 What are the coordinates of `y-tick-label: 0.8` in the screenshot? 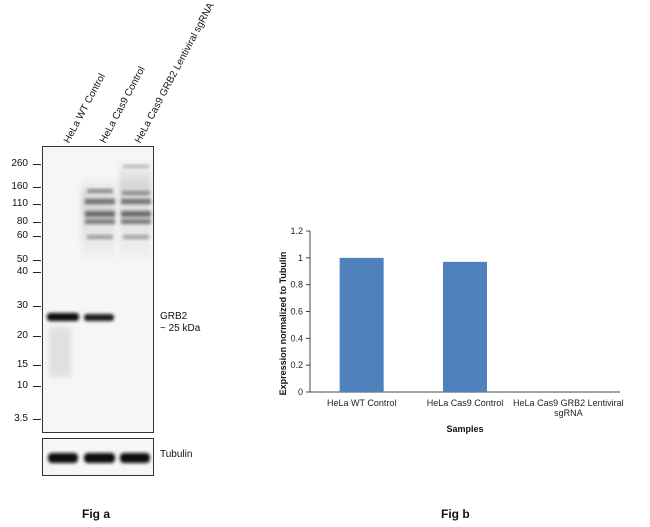 It's located at (296, 285).